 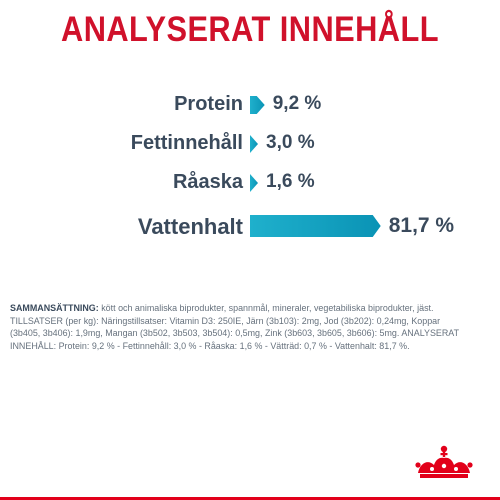 I want to click on bar-value-label: 1,6 %, so click(x=290, y=181).